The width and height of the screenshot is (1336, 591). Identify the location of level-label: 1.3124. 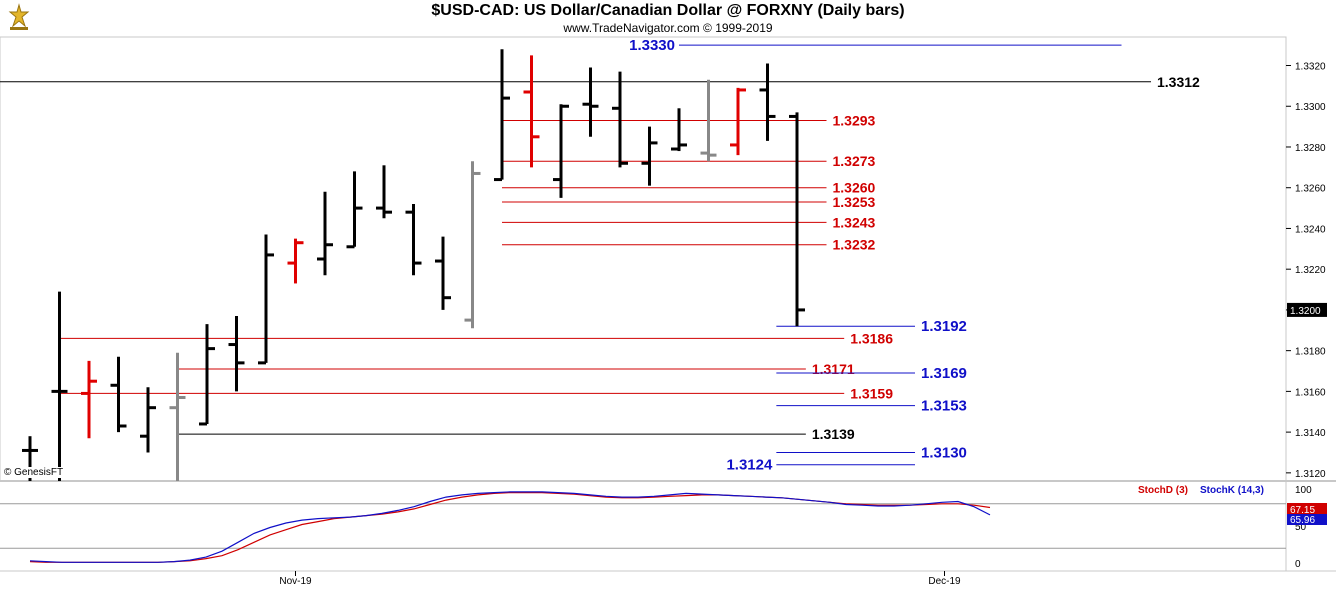
(749, 465).